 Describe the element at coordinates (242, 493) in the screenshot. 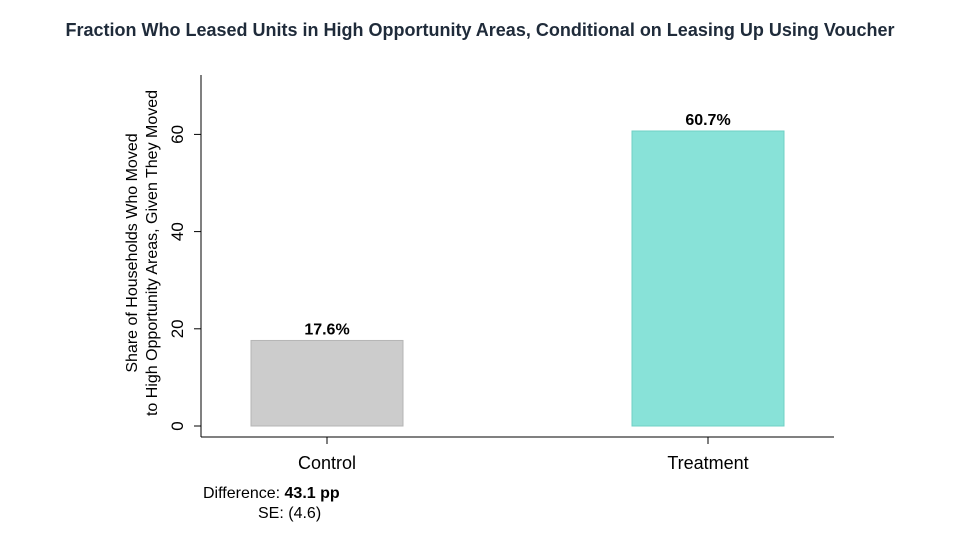

I see `difference-label: Difference:` at that location.